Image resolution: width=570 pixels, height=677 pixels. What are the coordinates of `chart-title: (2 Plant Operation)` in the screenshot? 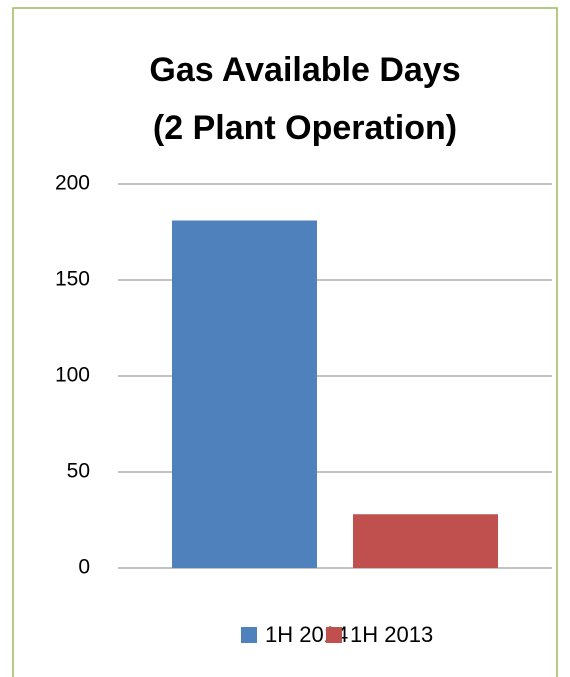 It's located at (305, 128).